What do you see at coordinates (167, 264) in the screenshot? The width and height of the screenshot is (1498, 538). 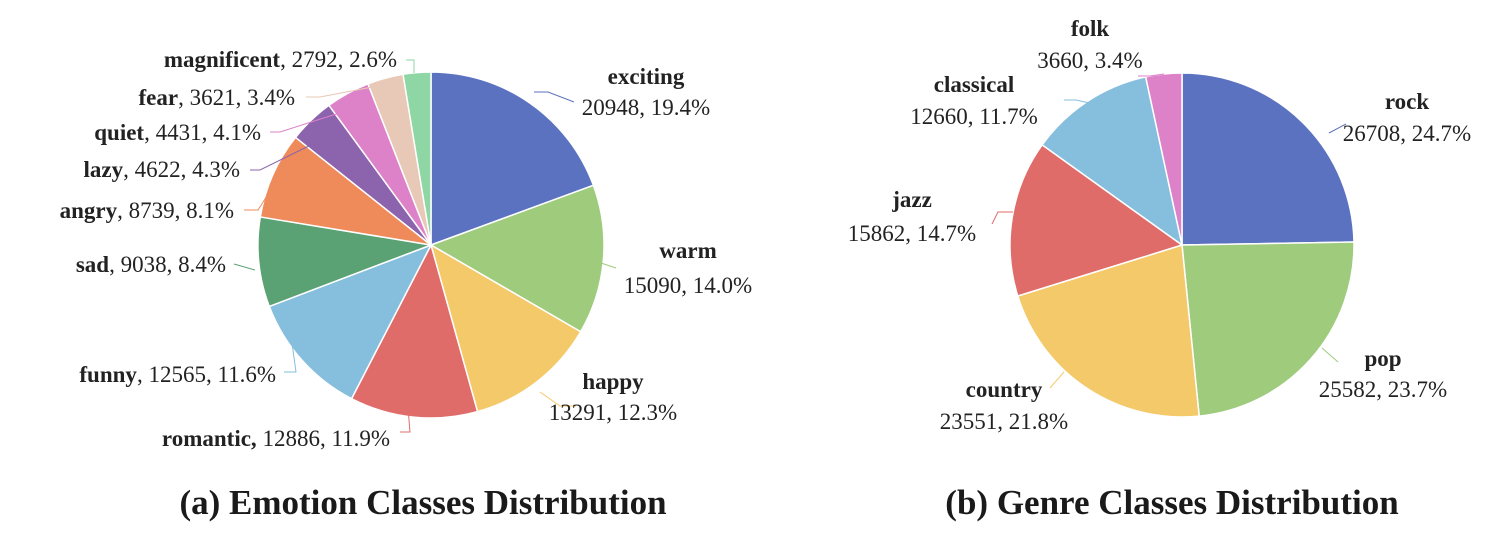 I see `emotion-label-value: , 9038, 8.4%` at bounding box center [167, 264].